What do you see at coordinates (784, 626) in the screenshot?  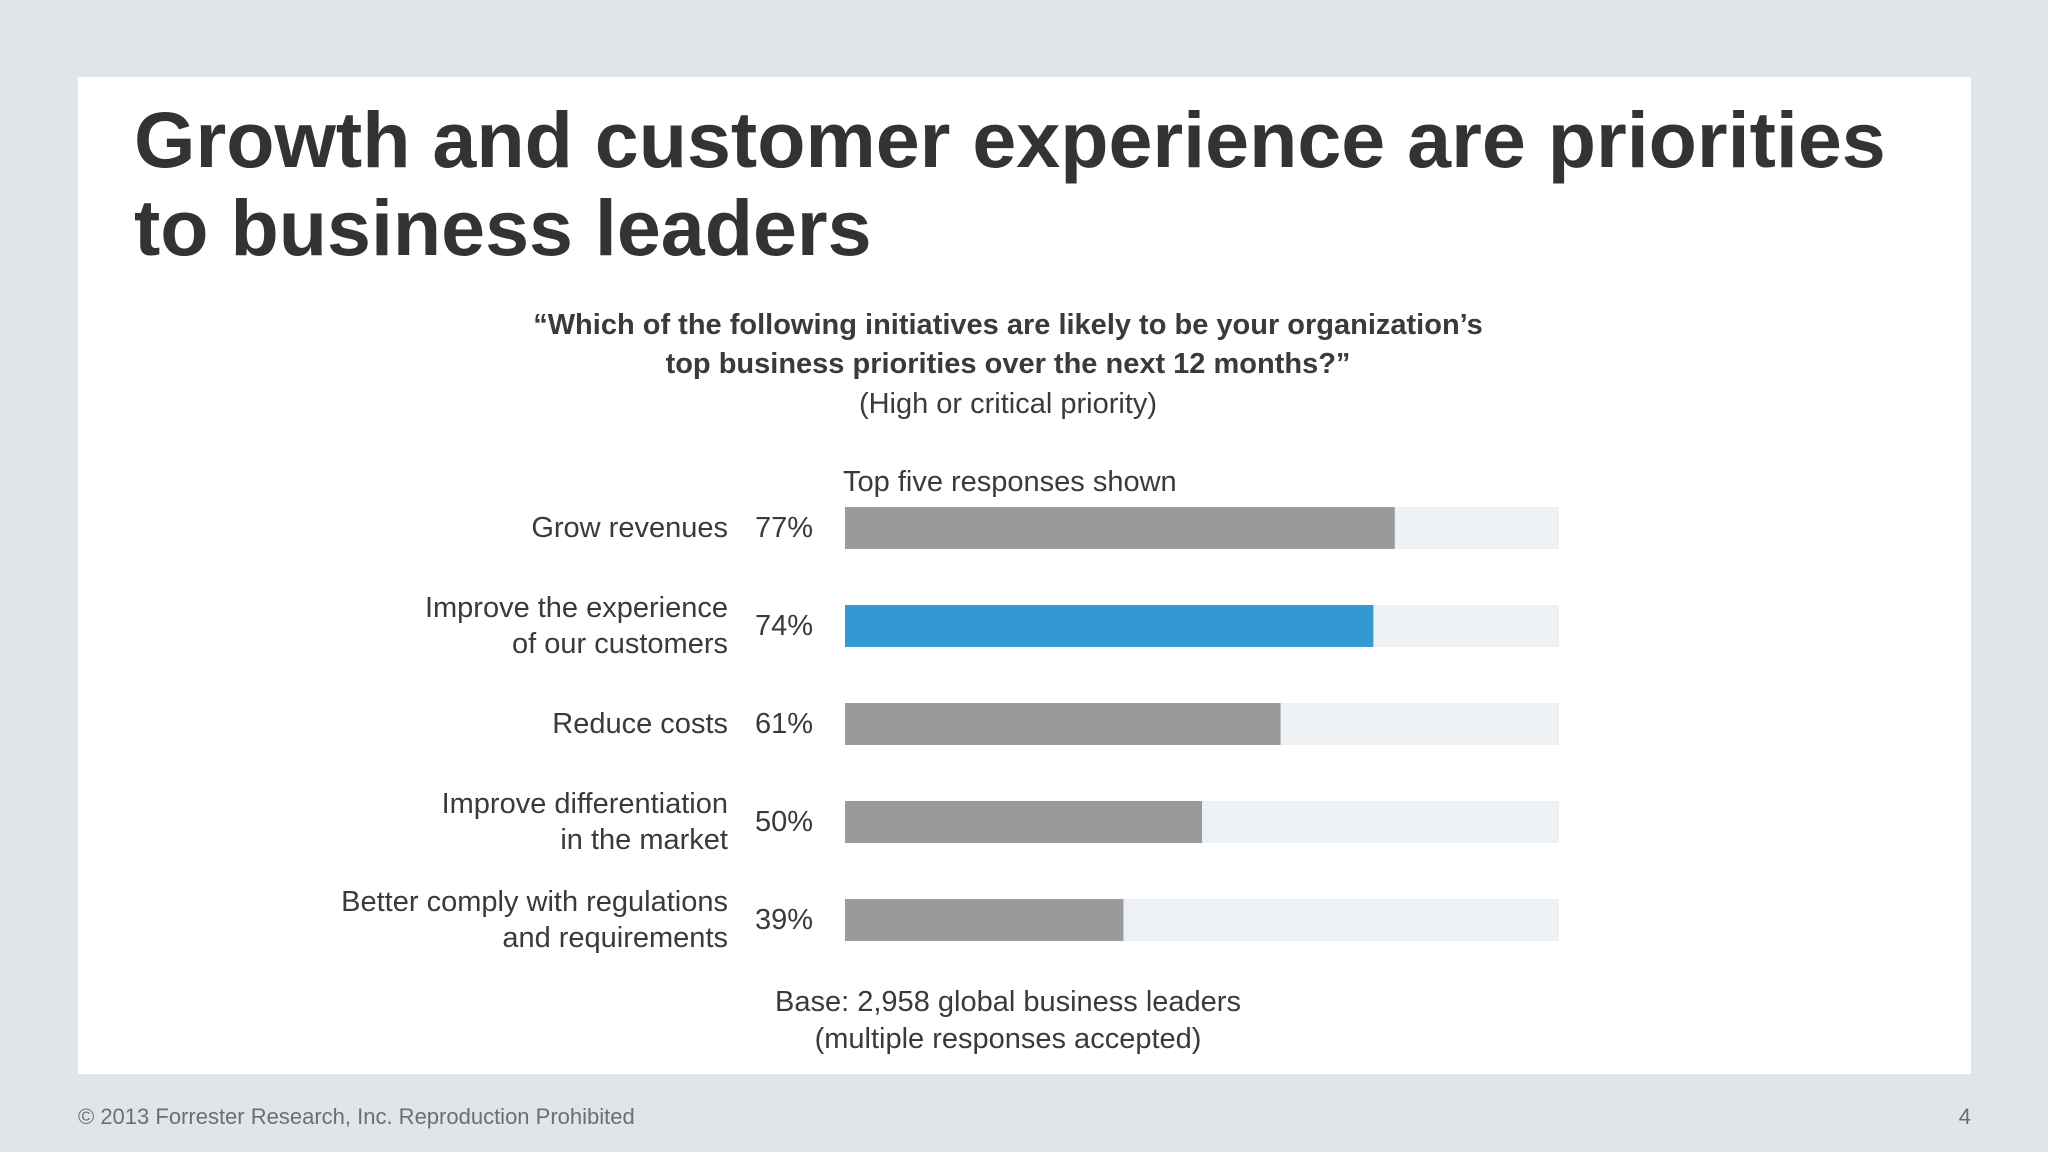 I see `bar-value-label: 74%` at bounding box center [784, 626].